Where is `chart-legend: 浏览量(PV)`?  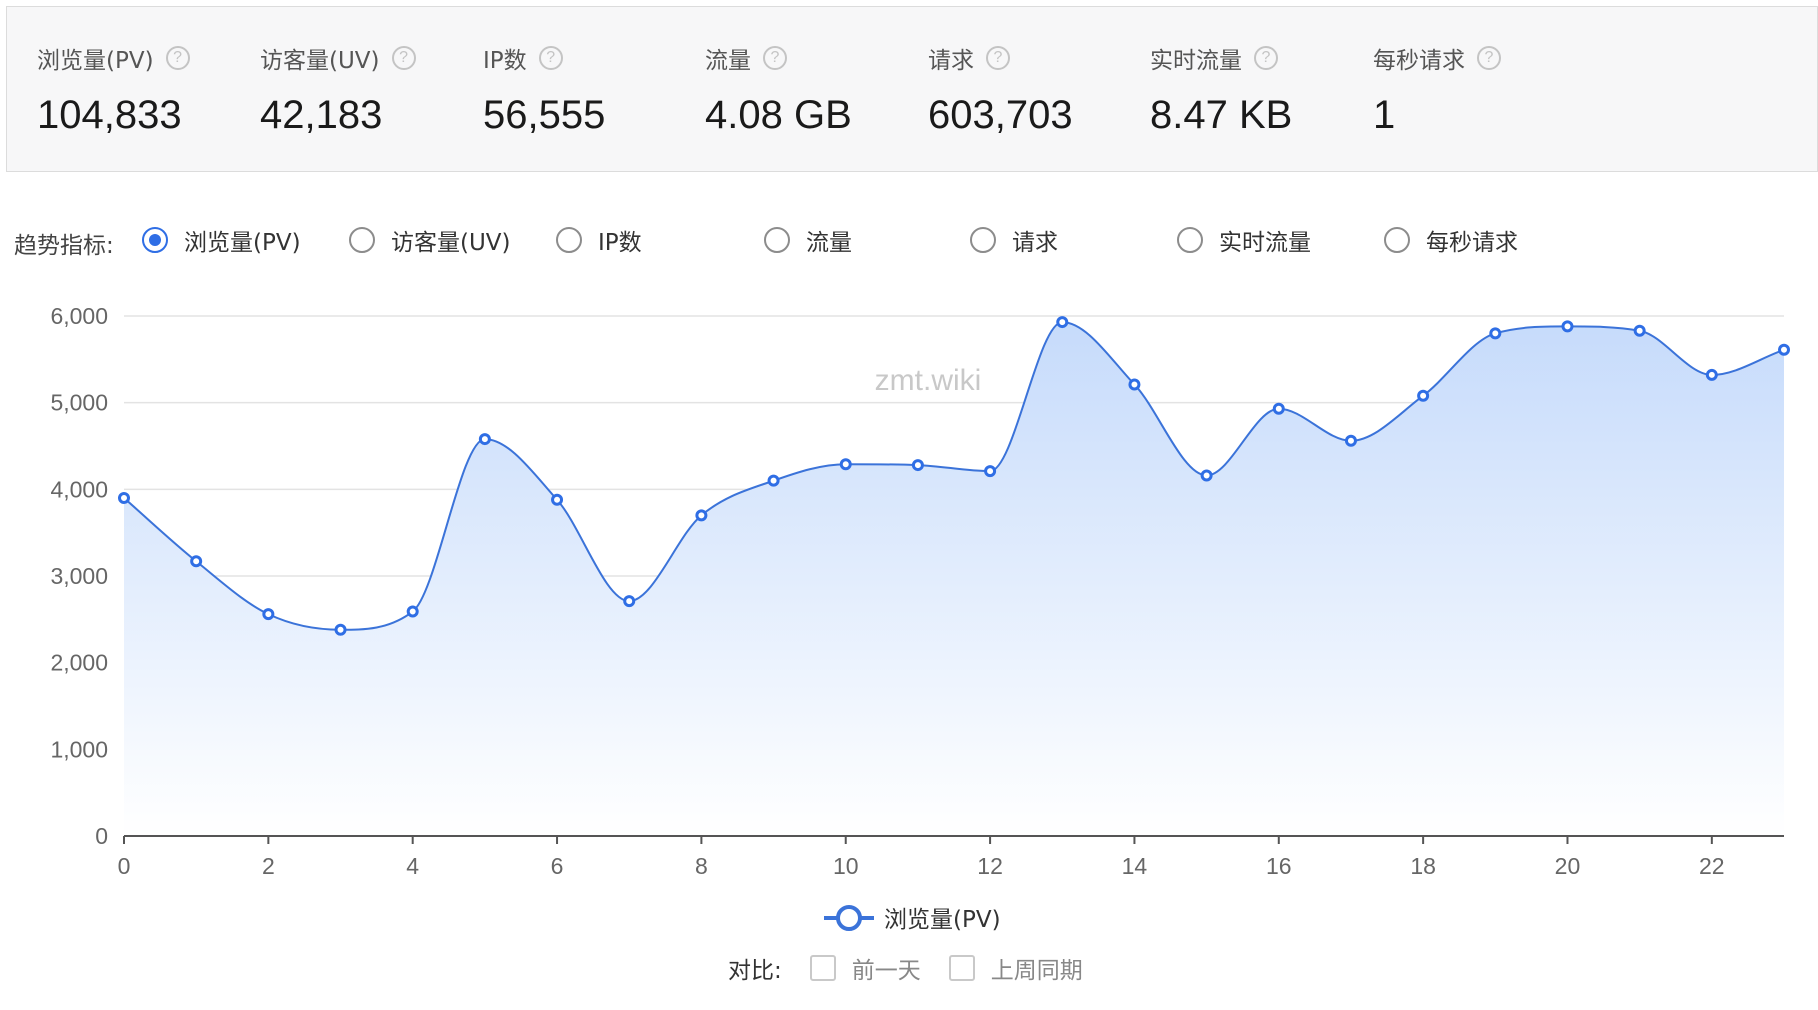 chart-legend: 浏览量(PV) is located at coordinates (912, 919).